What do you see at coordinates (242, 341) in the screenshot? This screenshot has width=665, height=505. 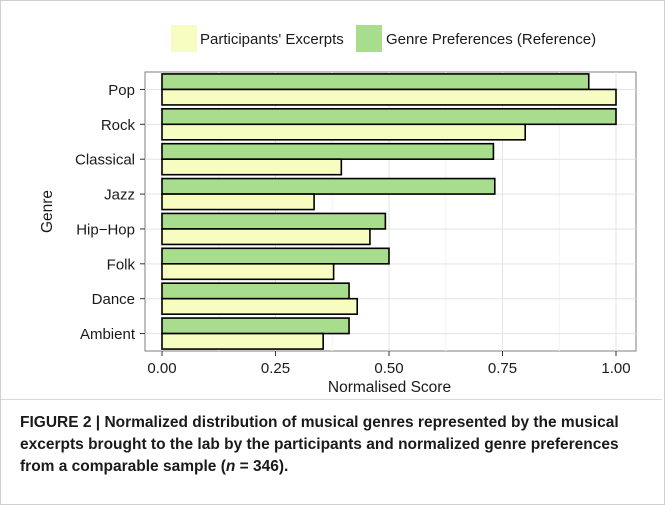 I see `bar-excerpts-ambient` at bounding box center [242, 341].